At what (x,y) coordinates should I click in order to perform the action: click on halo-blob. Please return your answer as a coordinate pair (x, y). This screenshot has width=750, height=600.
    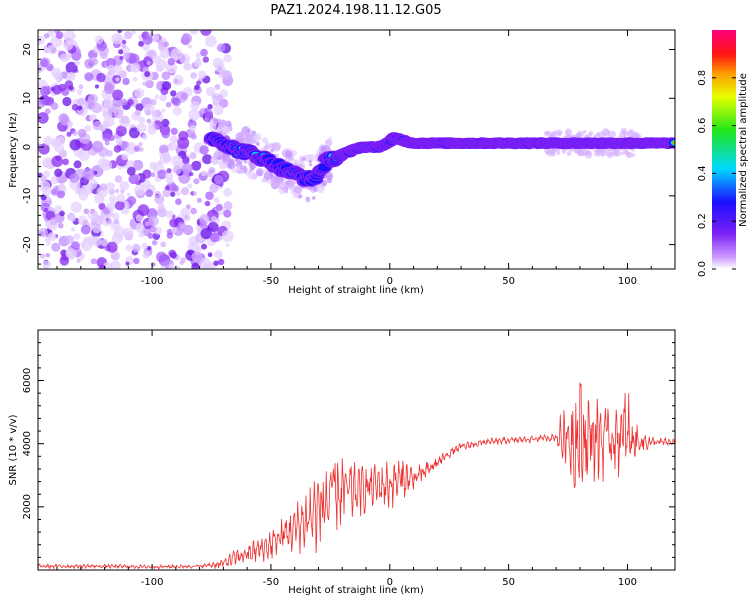
    Looking at the image, I should click on (622, 153).